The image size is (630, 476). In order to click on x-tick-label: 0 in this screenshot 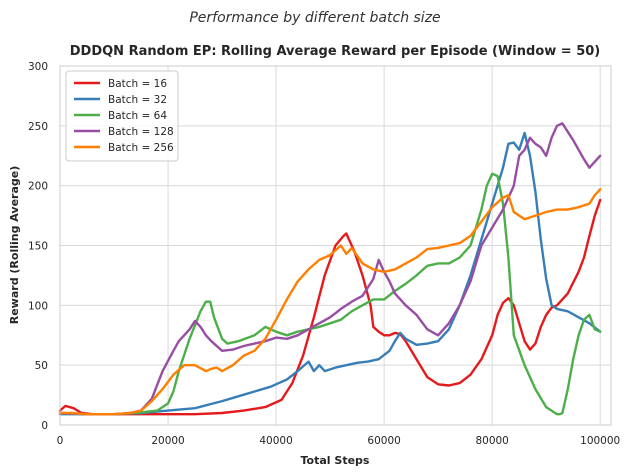, I will do `click(60, 441)`.